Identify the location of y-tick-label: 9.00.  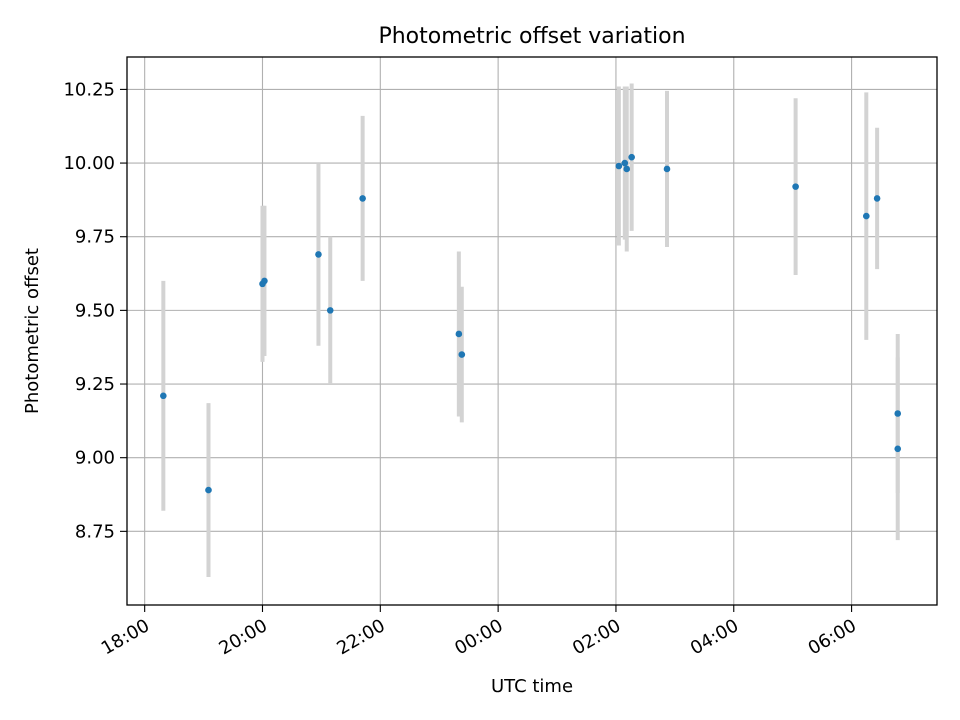
(95, 458).